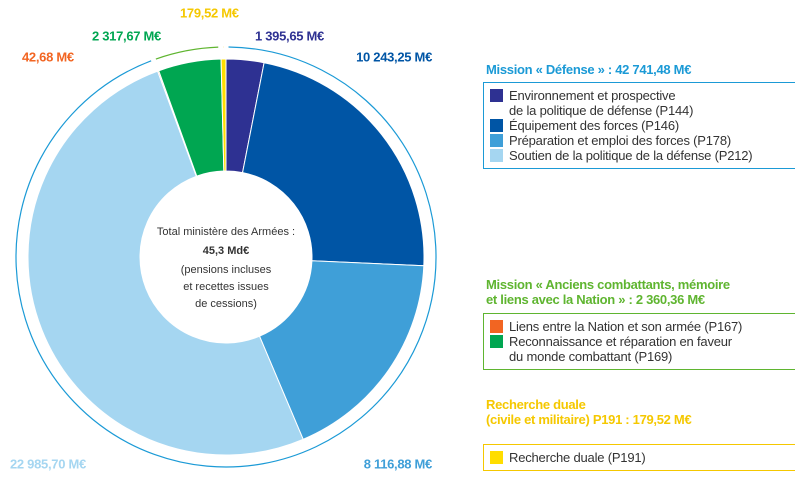  What do you see at coordinates (226, 232) in the screenshot?
I see `center-text: Total ministère des Armées :` at bounding box center [226, 232].